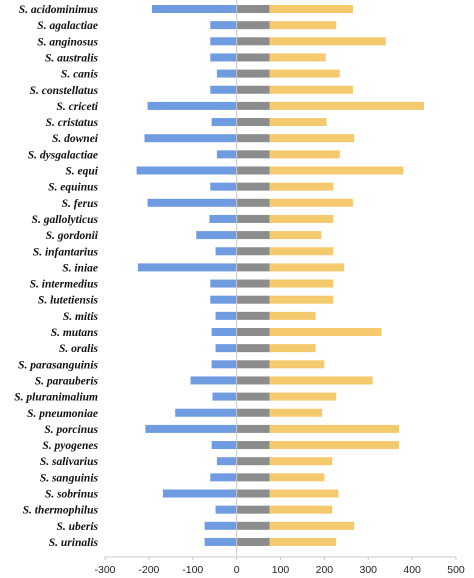 The width and height of the screenshot is (474, 578). Describe the element at coordinates (456, 570) in the screenshot. I see `x-tick-label: 500` at that location.